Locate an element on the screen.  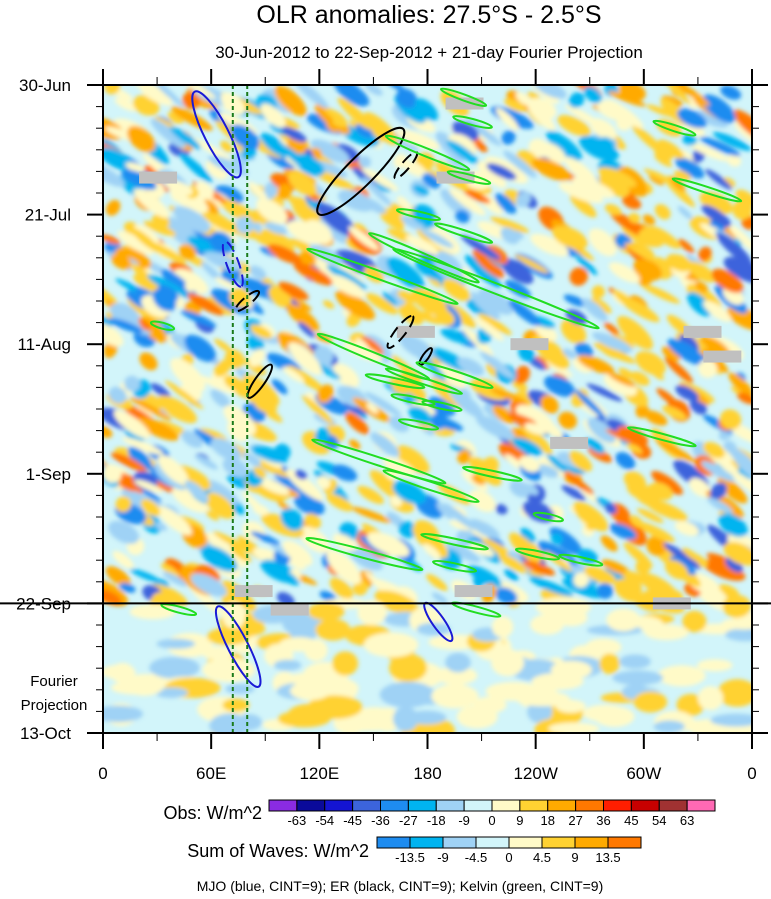
colorbar-level-label: -45 is located at coordinates (352, 820).